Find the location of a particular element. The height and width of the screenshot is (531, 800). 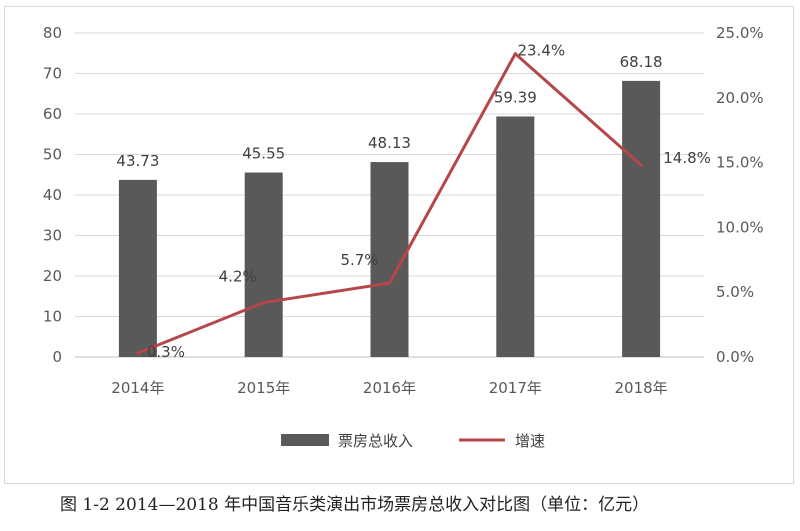

line-data-label: 14.8% is located at coordinates (687, 158).